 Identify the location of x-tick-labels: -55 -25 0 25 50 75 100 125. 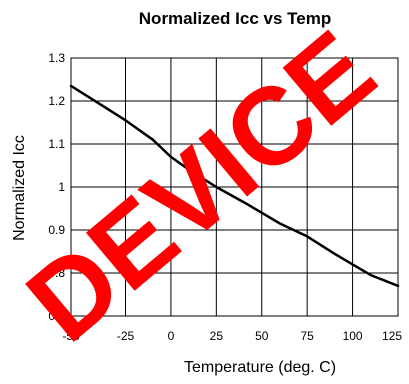
(232, 336).